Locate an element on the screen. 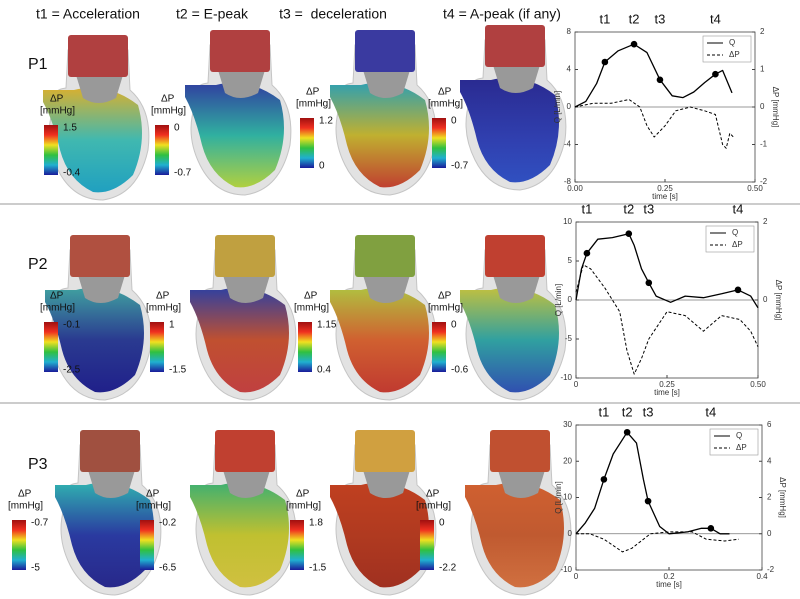 Image resolution: width=800 pixels, height=599 pixels. y2-tick-label: 2 is located at coordinates (769, 497).